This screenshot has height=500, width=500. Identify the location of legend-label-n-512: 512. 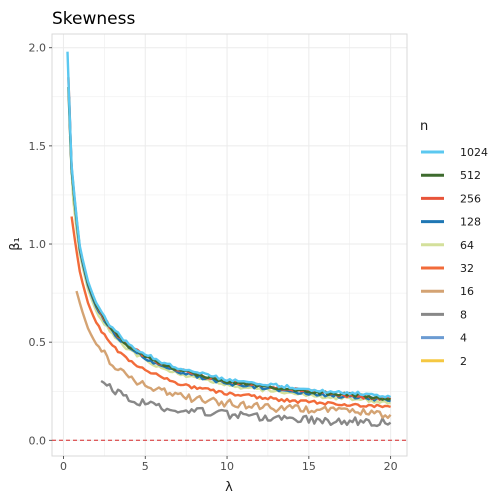
(470, 175).